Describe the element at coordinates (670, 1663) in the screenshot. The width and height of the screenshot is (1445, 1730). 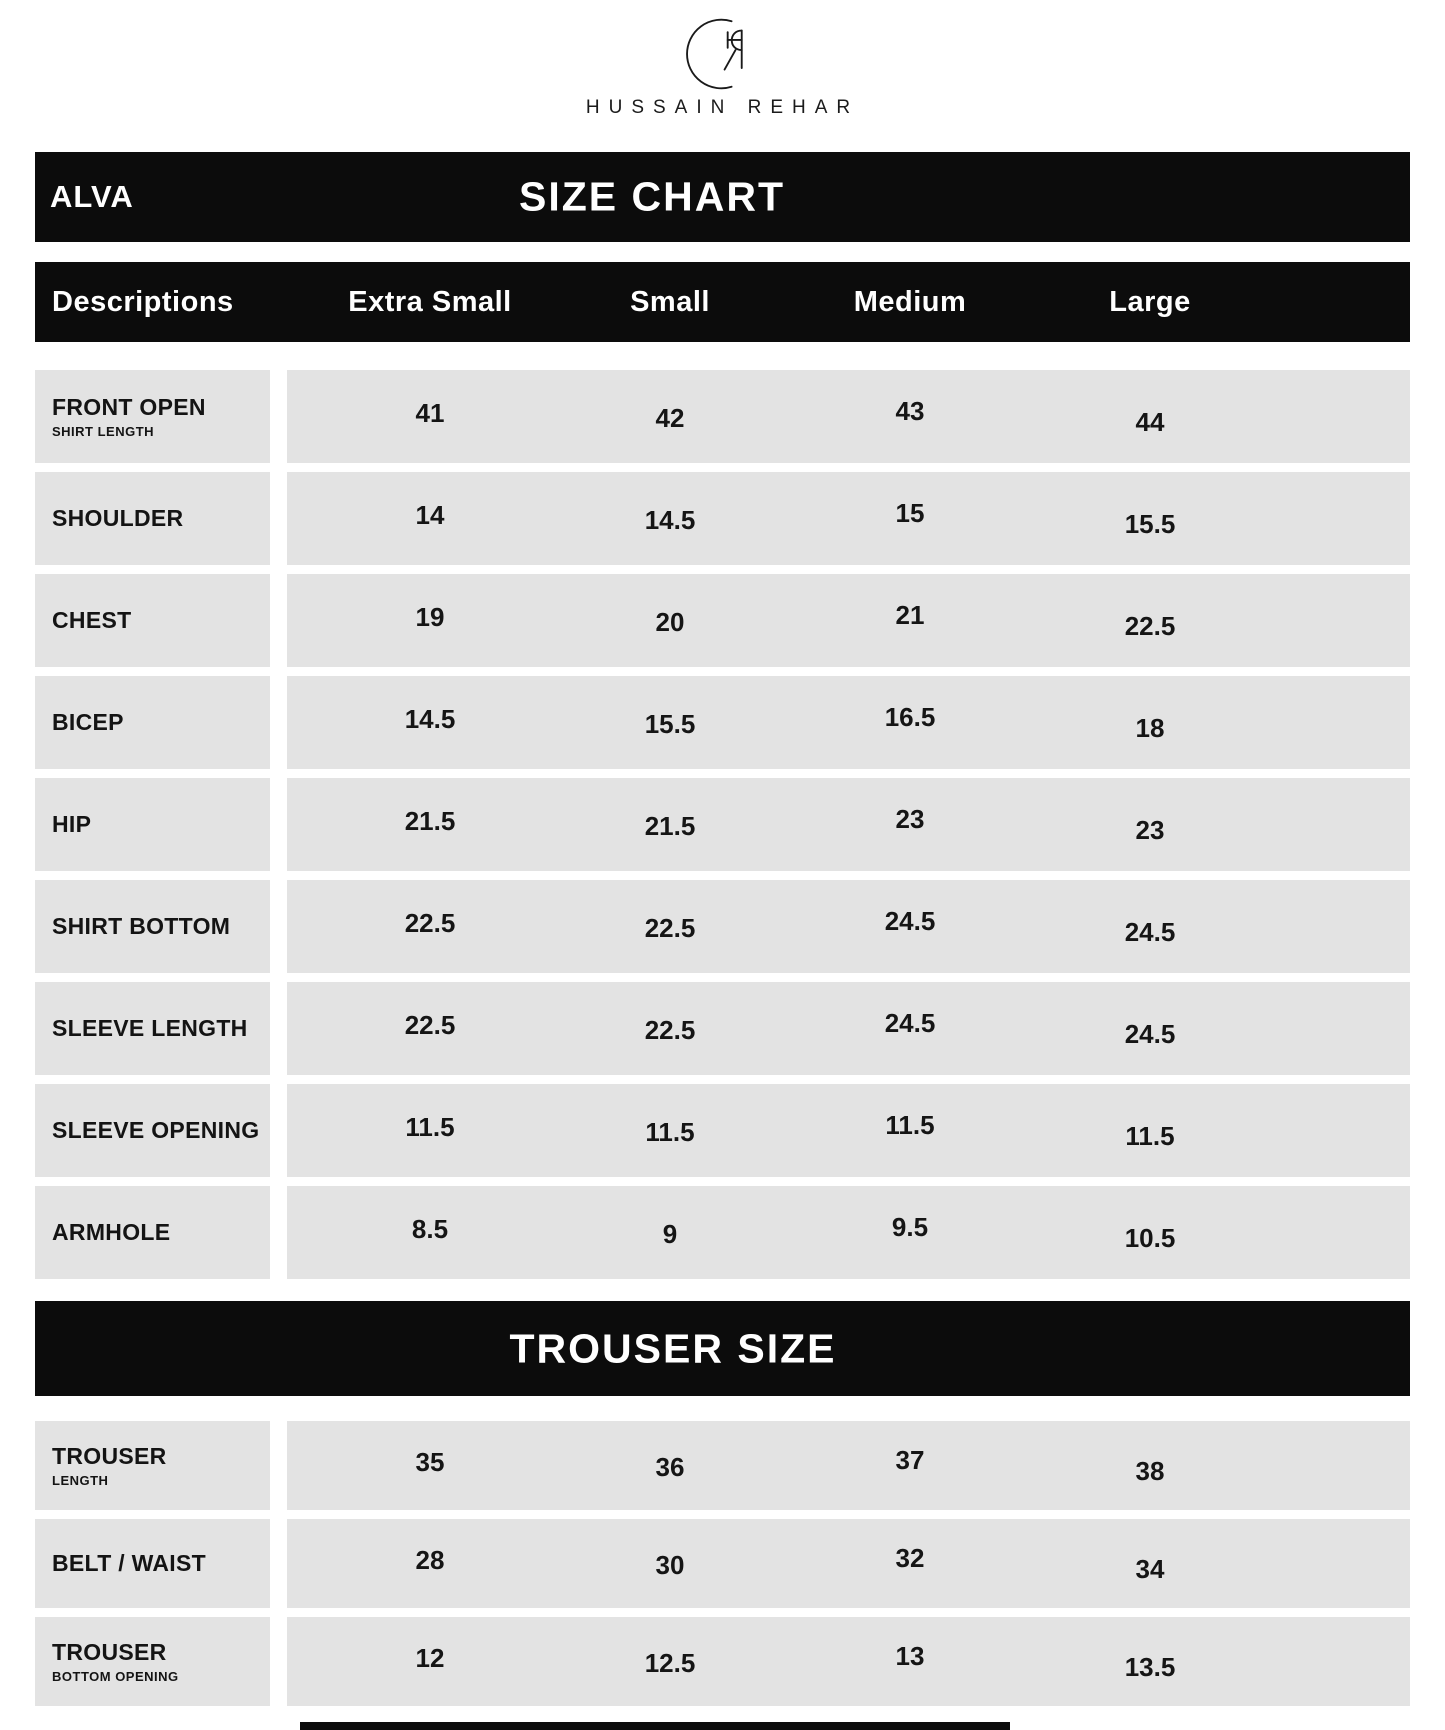
I see `value-small: 12.5` at that location.